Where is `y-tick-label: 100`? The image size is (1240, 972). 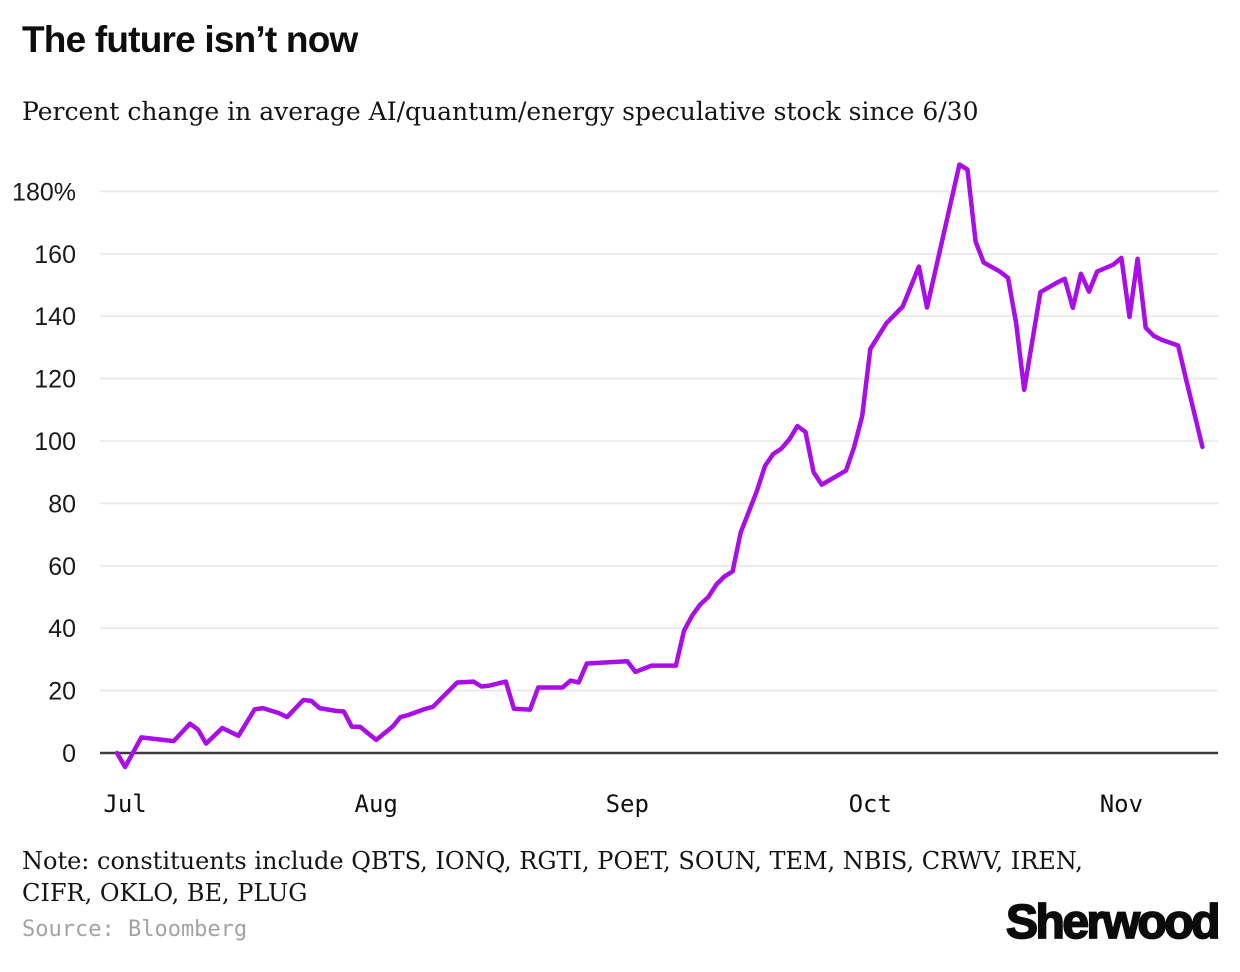 y-tick-label: 100 is located at coordinates (55, 442).